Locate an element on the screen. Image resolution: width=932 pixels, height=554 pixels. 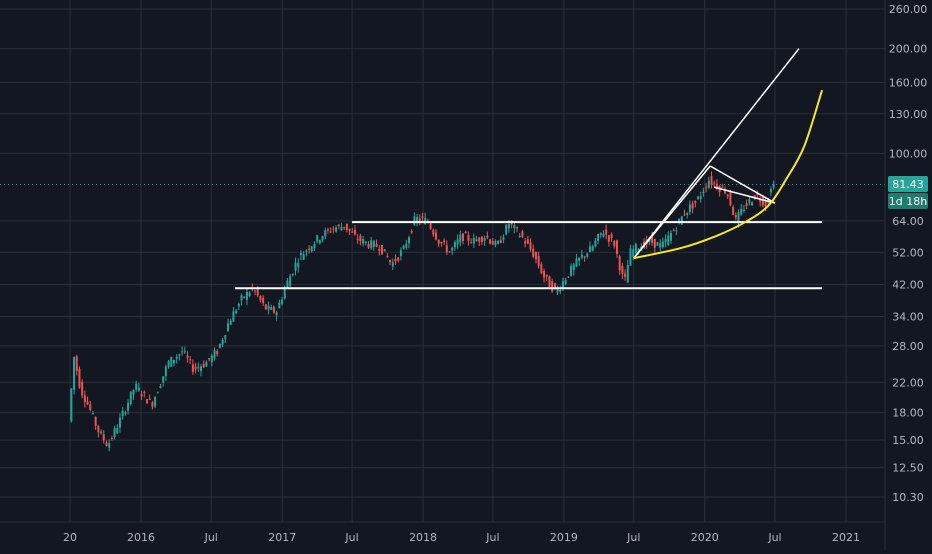
x-tick-label: 2016 is located at coordinates (141, 537).